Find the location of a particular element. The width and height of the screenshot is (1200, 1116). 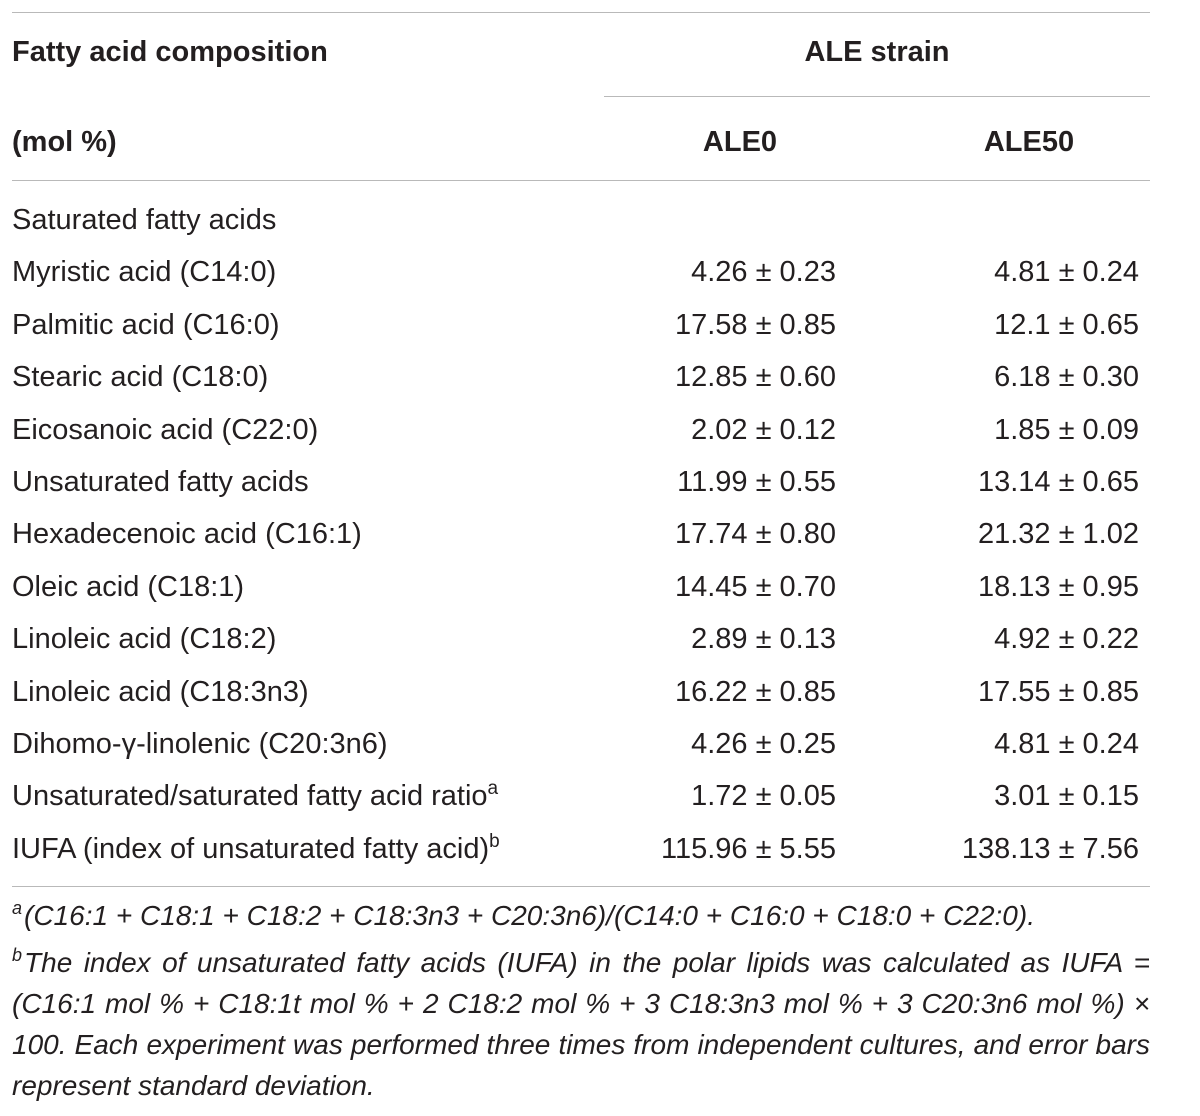

cell-ale0: 1.72 ± 0.05 is located at coordinates (763, 796).